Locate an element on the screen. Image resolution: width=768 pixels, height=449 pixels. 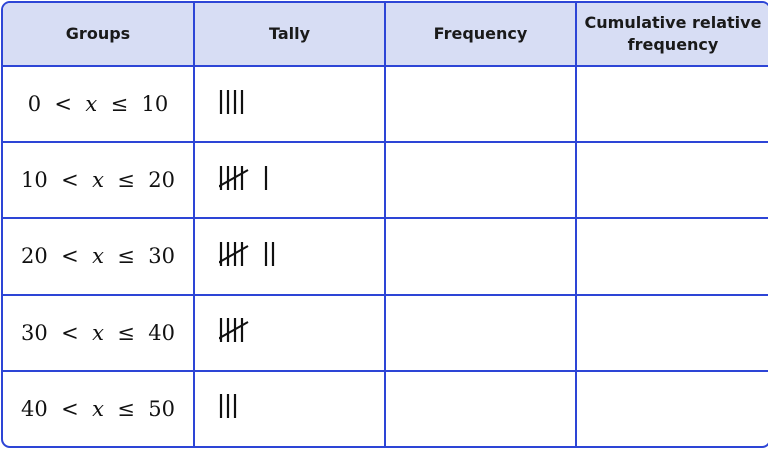
header-tally: Tally is located at coordinates (290, 35).